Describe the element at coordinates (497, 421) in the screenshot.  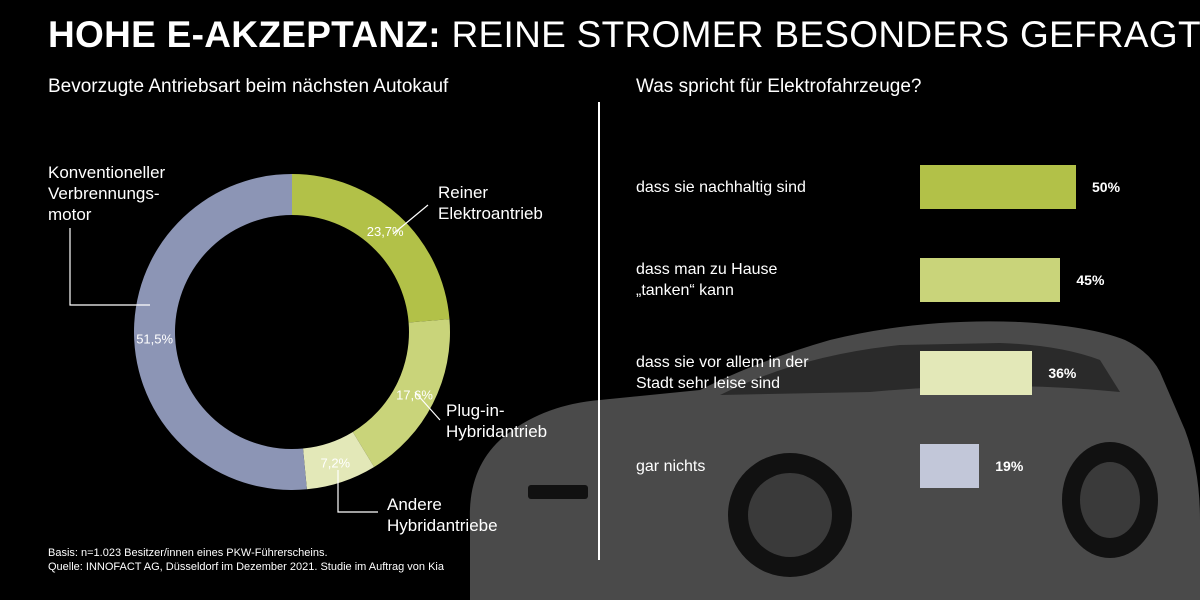
I see `slice-label-phev: Plug-in- Hybridantrieb` at that location.